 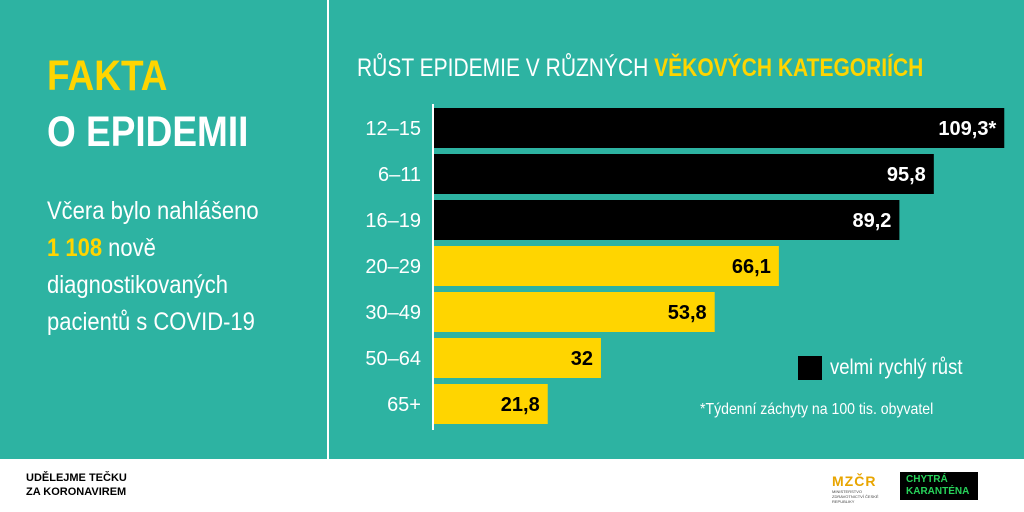 I want to click on campaign-logo-line-2: ZA KORONAVIREM, so click(x=76, y=492).